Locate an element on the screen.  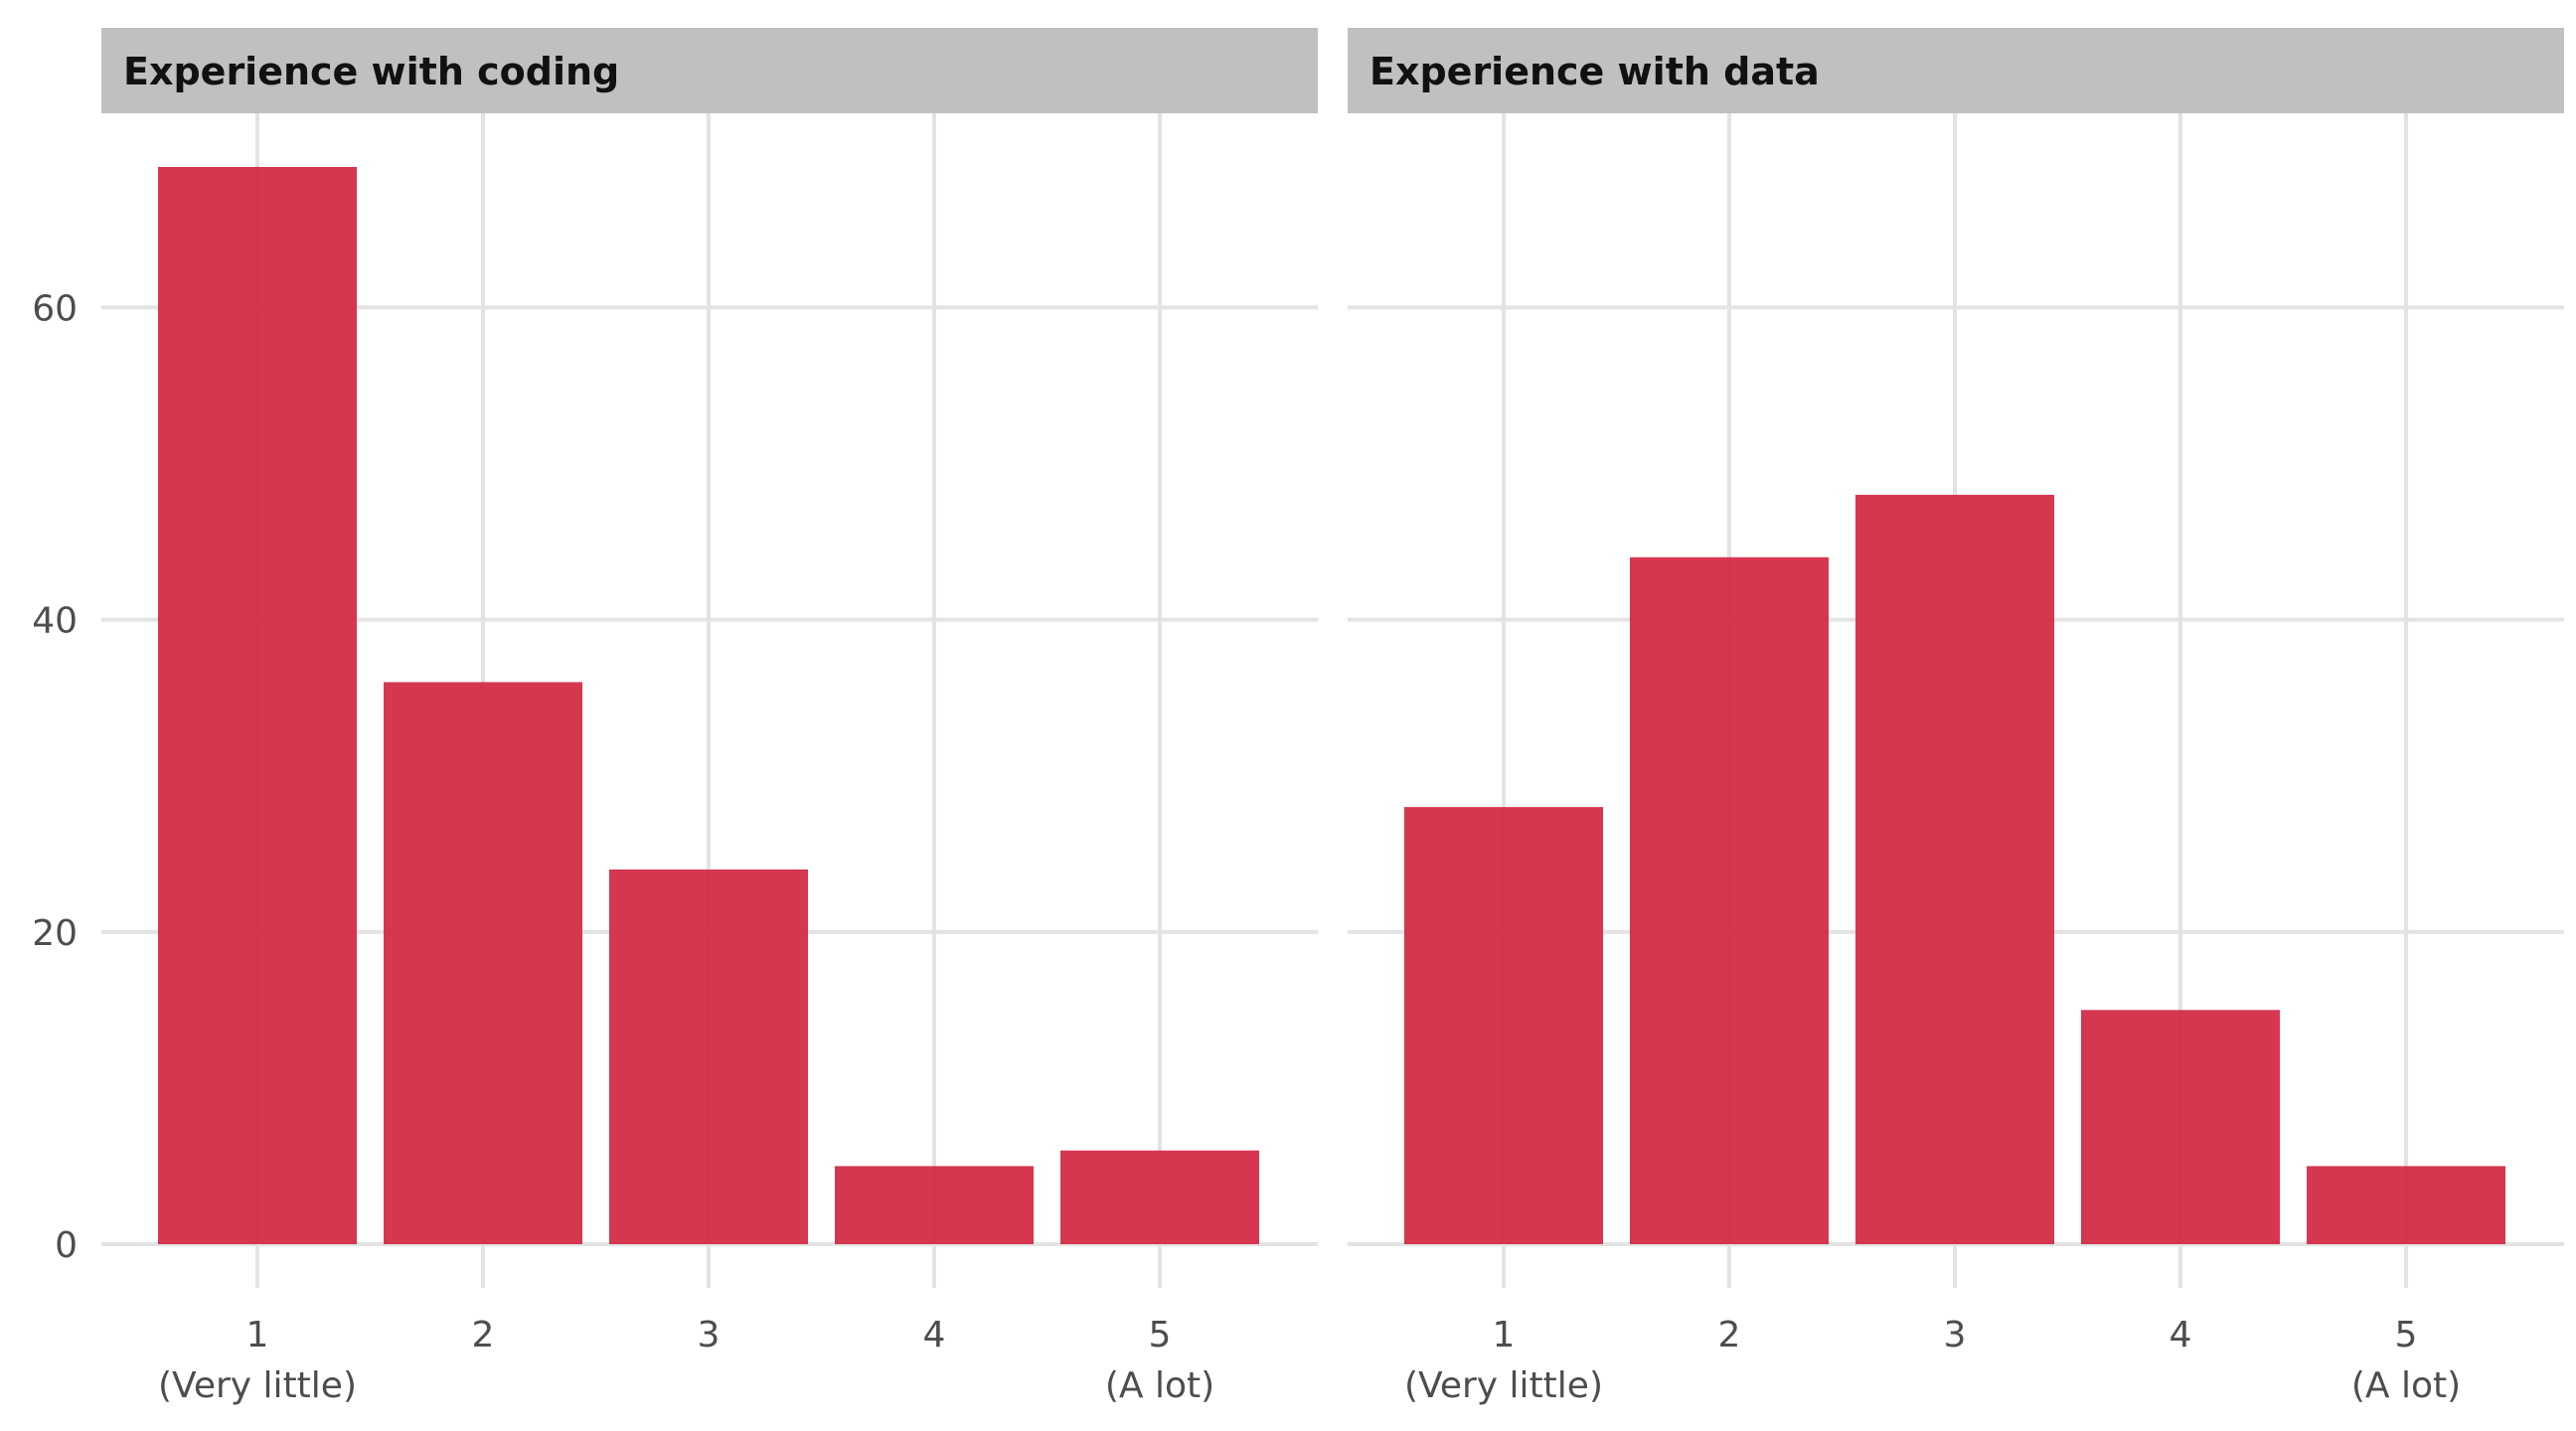
facet-title: Experience with data is located at coordinates (1594, 71).